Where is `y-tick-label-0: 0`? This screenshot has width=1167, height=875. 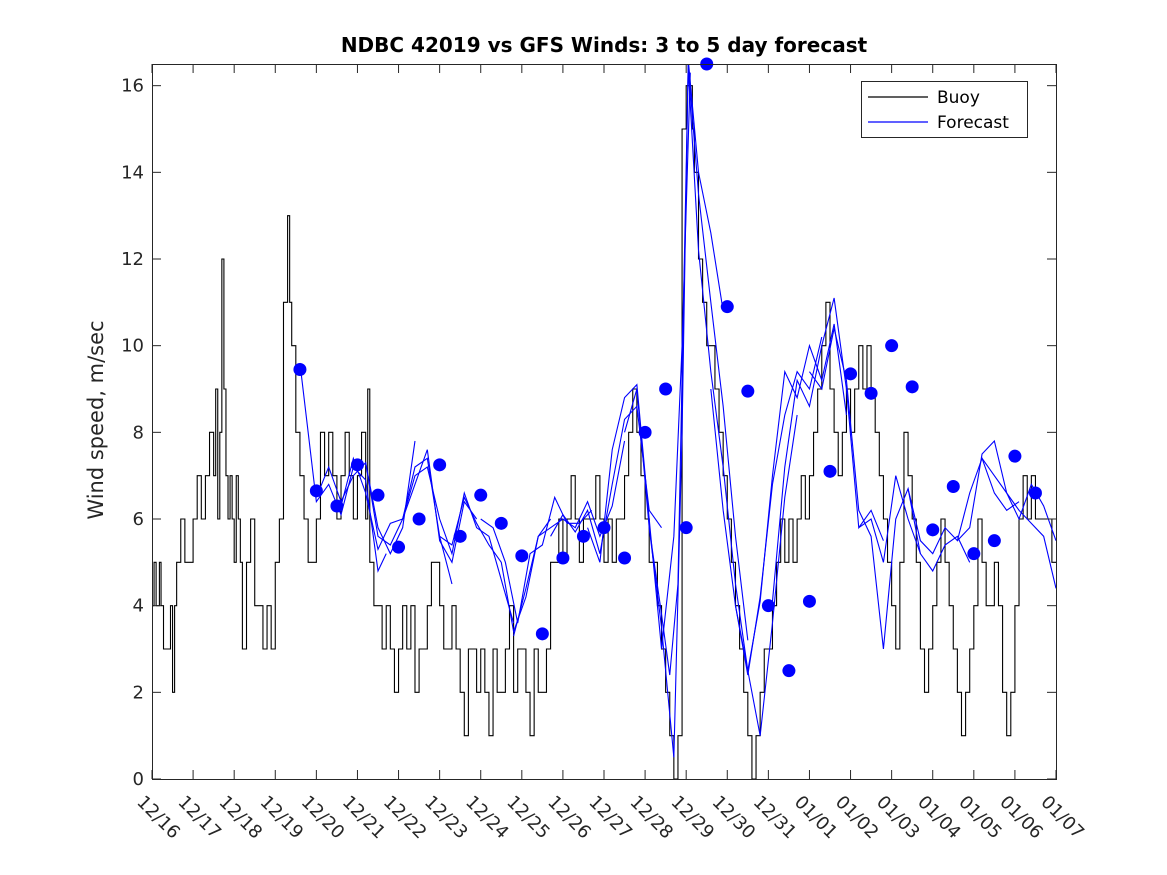 y-tick-label-0: 0 is located at coordinates (138, 779).